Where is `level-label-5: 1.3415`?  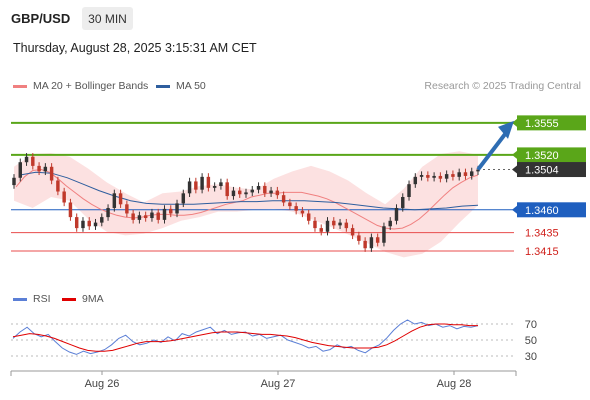
level-label-5: 1.3415 is located at coordinates (542, 252).